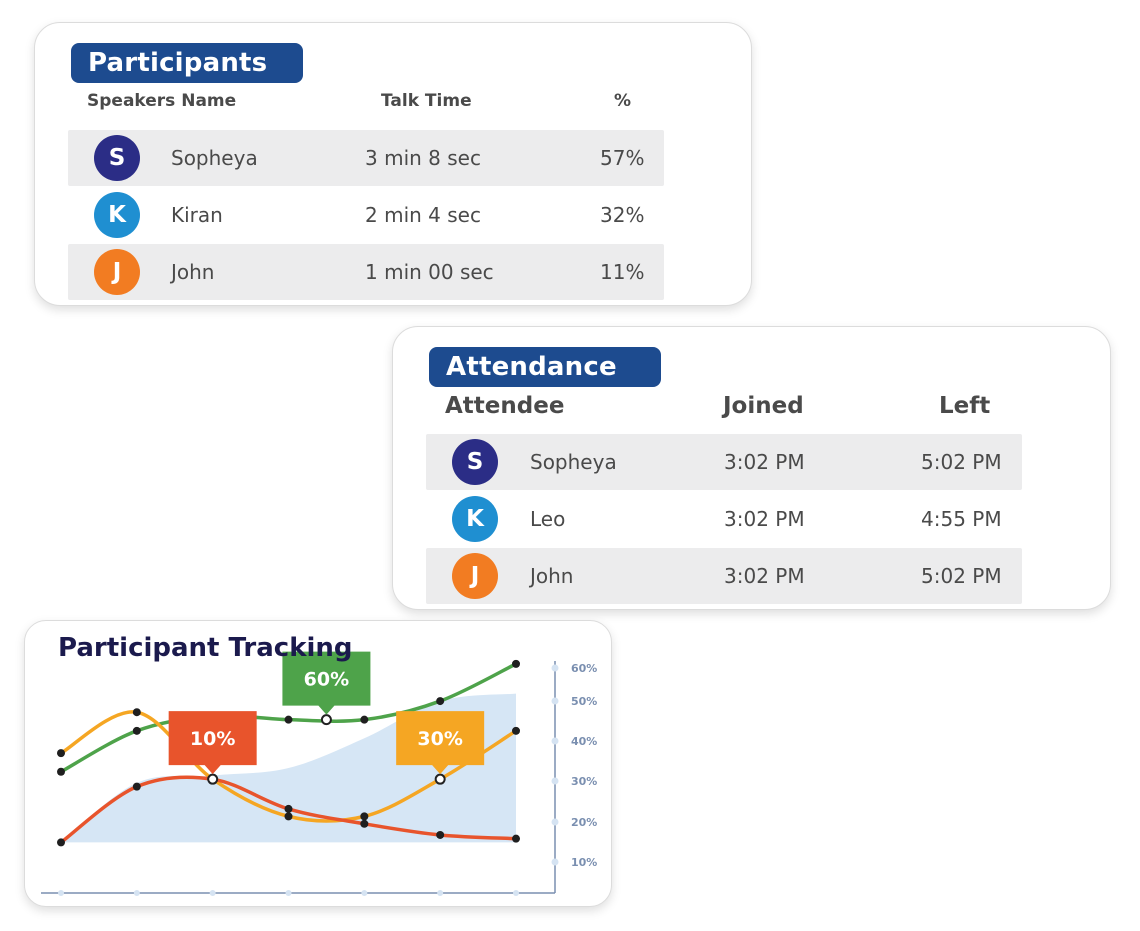 This screenshot has width=1140, height=931. What do you see at coordinates (326, 680) in the screenshot?
I see `callout-label: 60%` at bounding box center [326, 680].